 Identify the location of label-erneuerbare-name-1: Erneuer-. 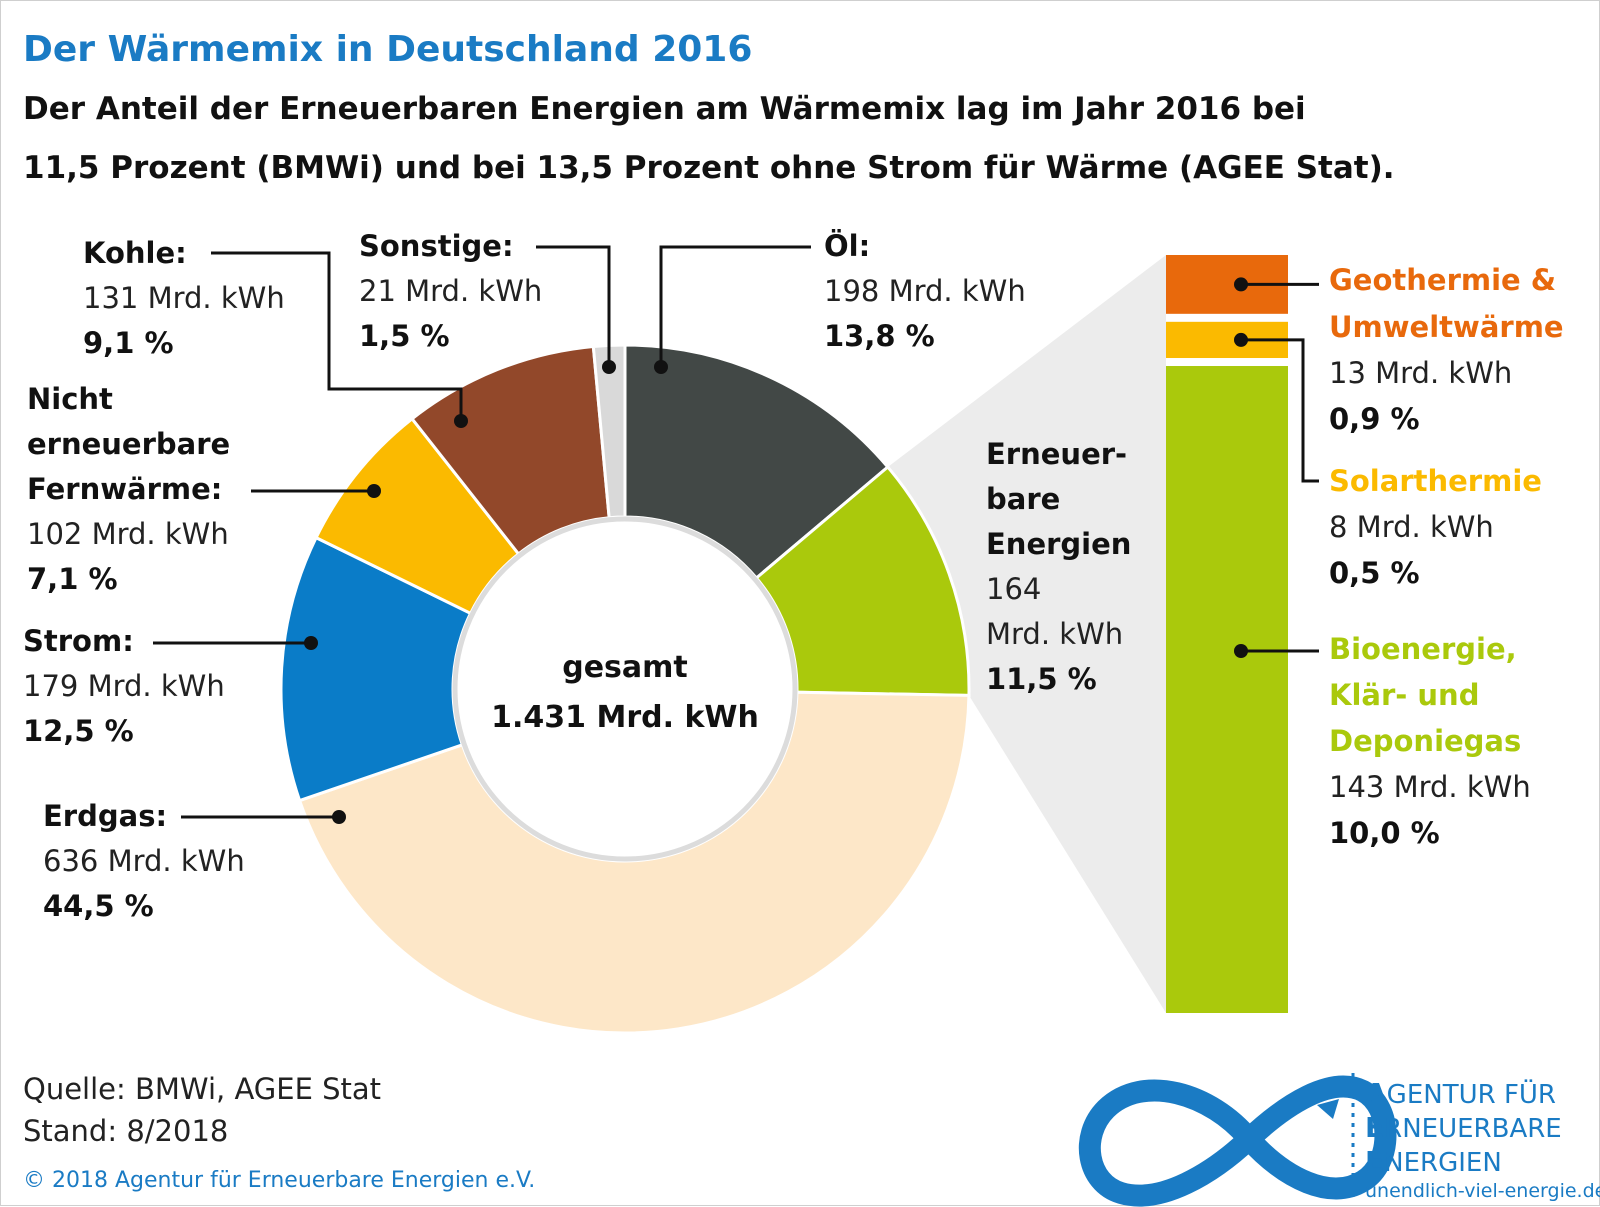
(1056, 454).